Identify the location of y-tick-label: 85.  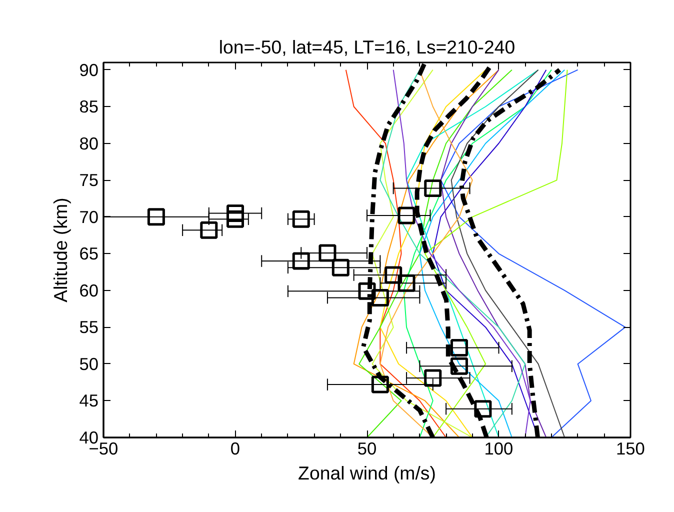
(89, 106).